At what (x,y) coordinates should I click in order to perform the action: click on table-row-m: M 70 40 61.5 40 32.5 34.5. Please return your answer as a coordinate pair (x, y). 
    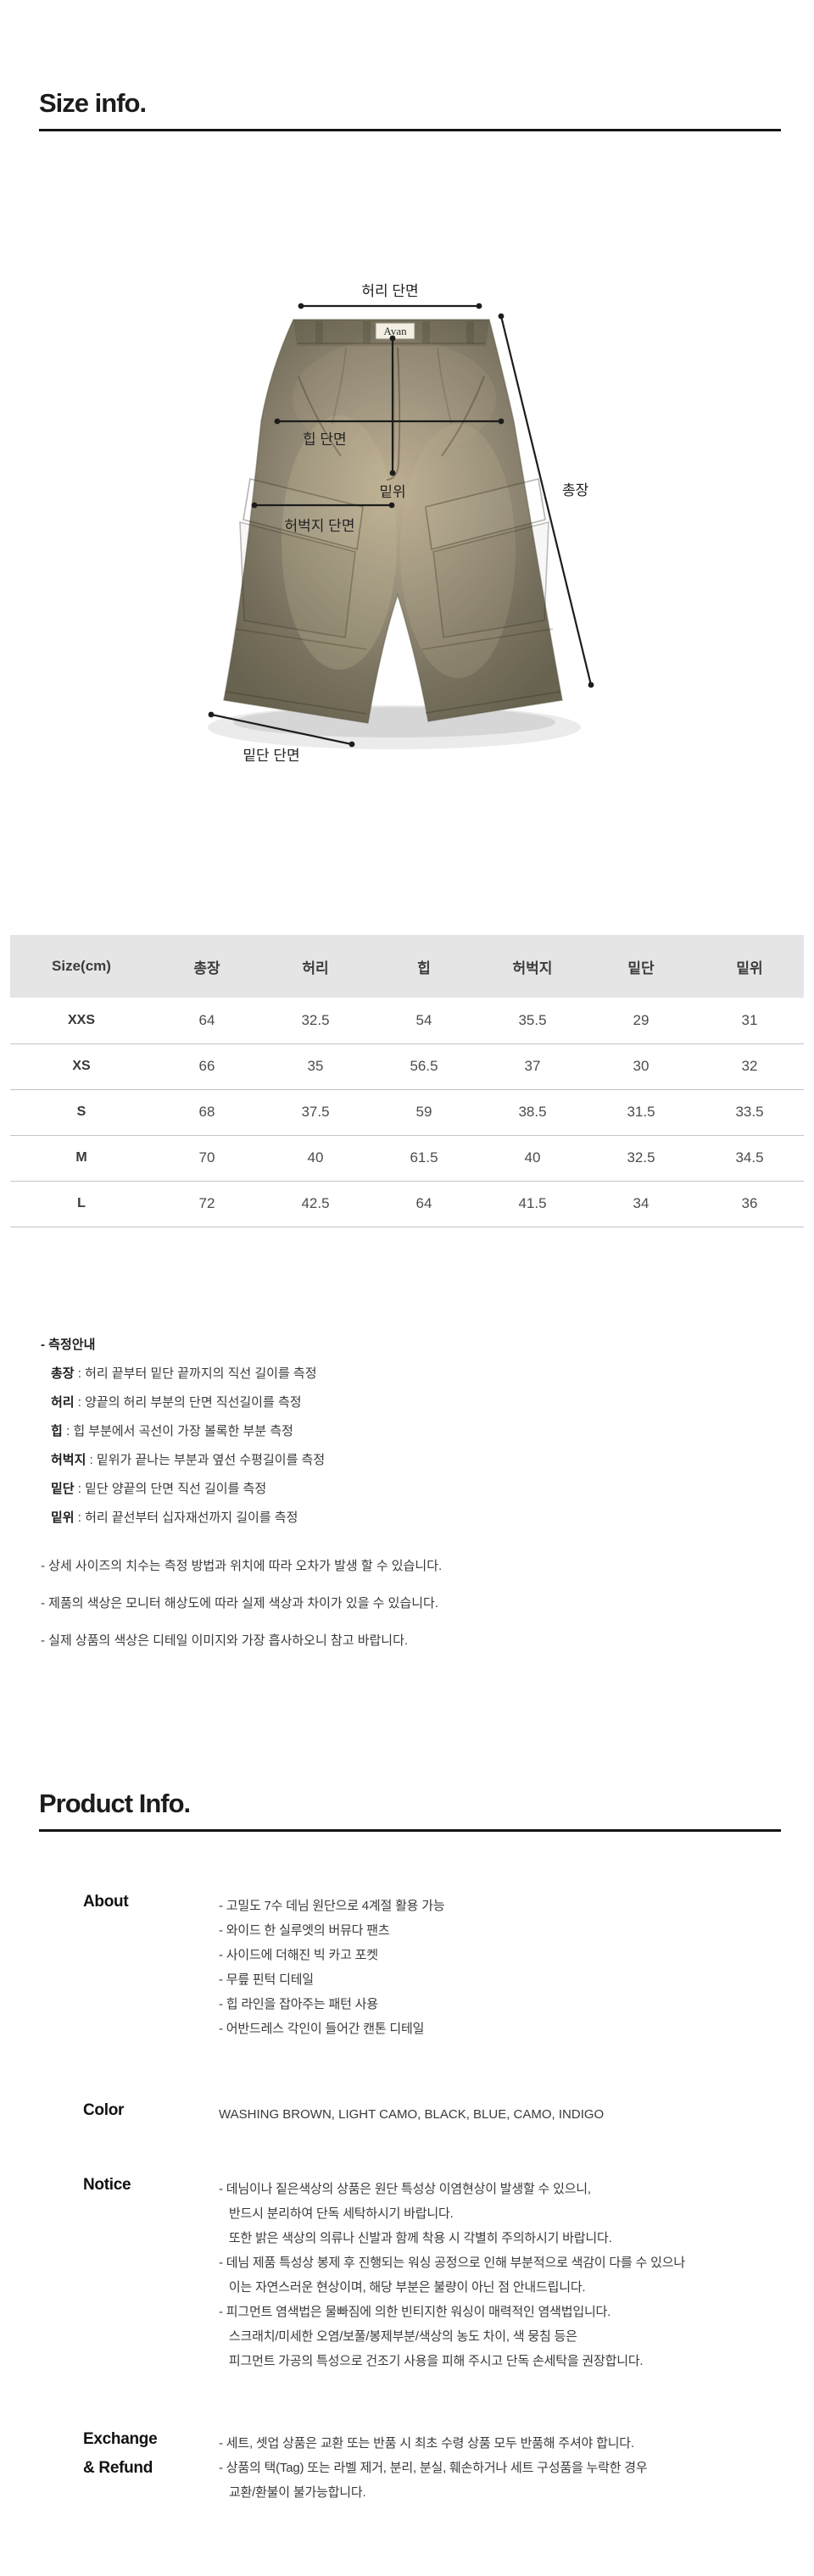
    Looking at the image, I should click on (407, 1158).